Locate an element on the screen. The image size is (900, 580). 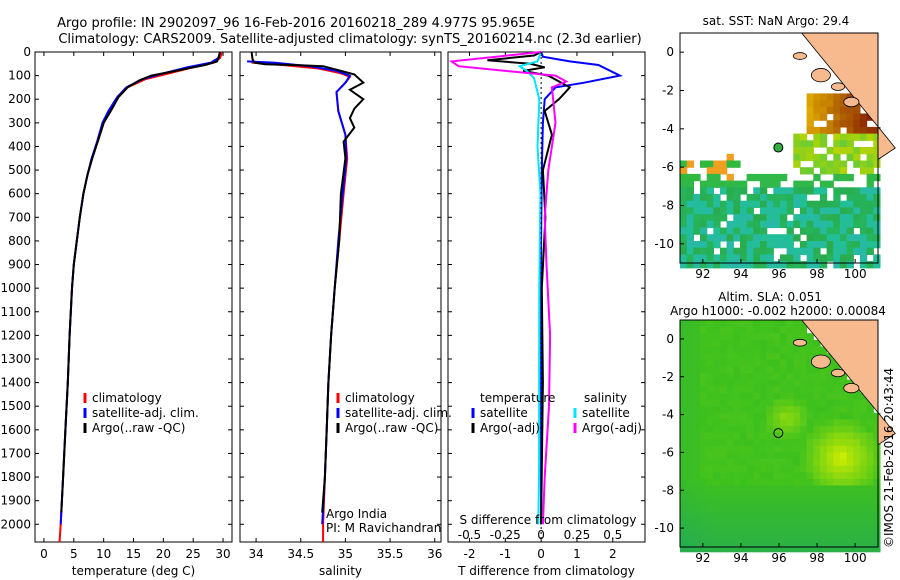
y-tick-label: 1300 is located at coordinates (15, 359).